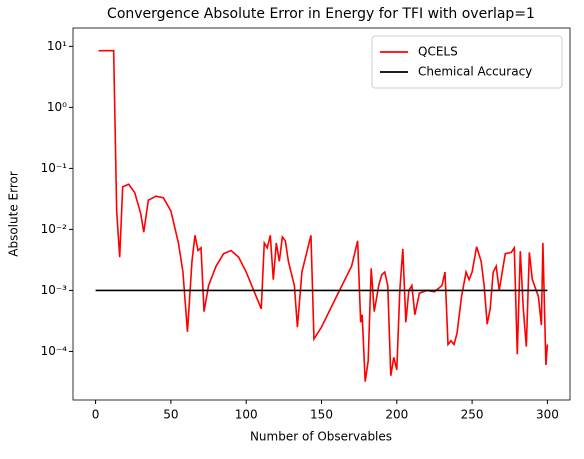 This screenshot has height=459, width=584. What do you see at coordinates (321, 437) in the screenshot?
I see `x-axis-label: Number of Observables` at bounding box center [321, 437].